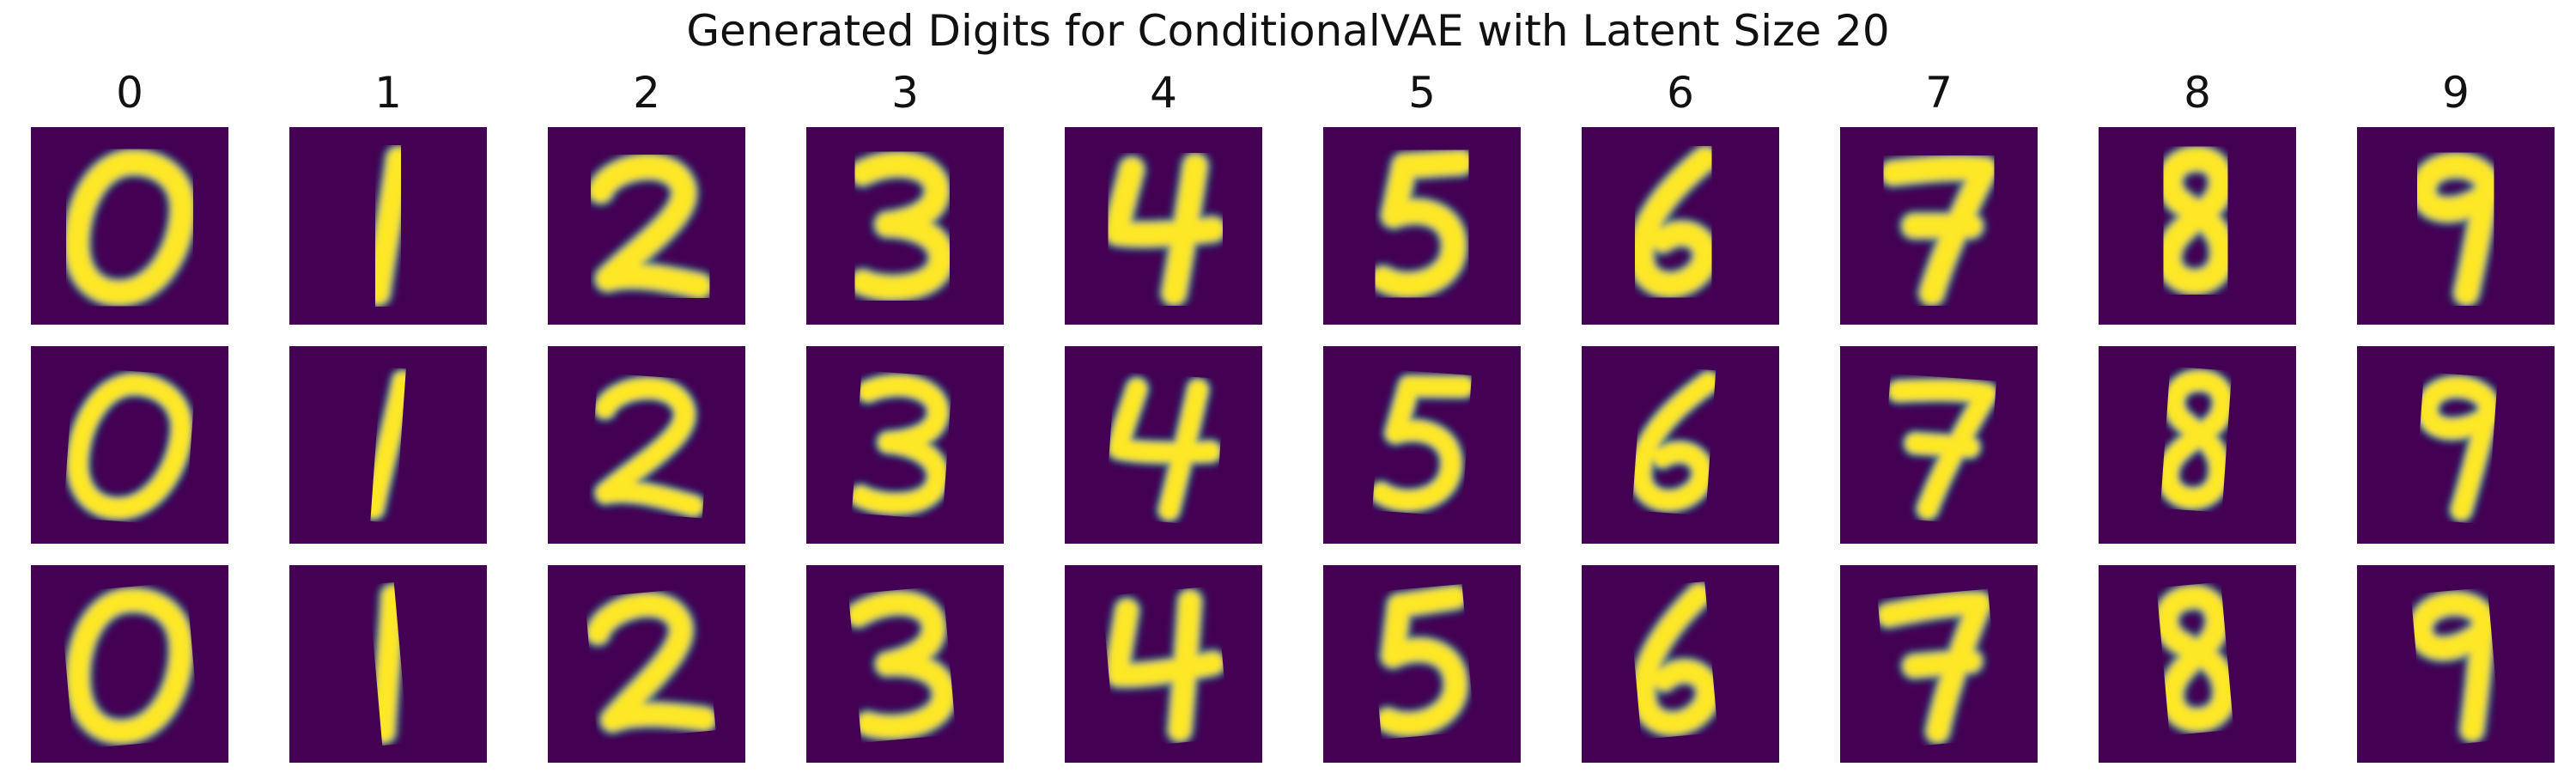 The image size is (2576, 773). What do you see at coordinates (905, 93) in the screenshot?
I see `column-label-3: 3` at bounding box center [905, 93].